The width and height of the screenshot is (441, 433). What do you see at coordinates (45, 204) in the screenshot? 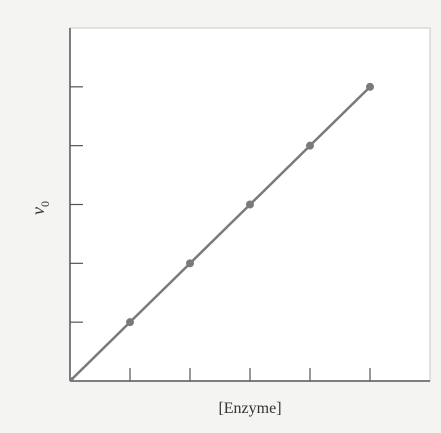
I see `y-label-subscript: 0` at bounding box center [45, 204].